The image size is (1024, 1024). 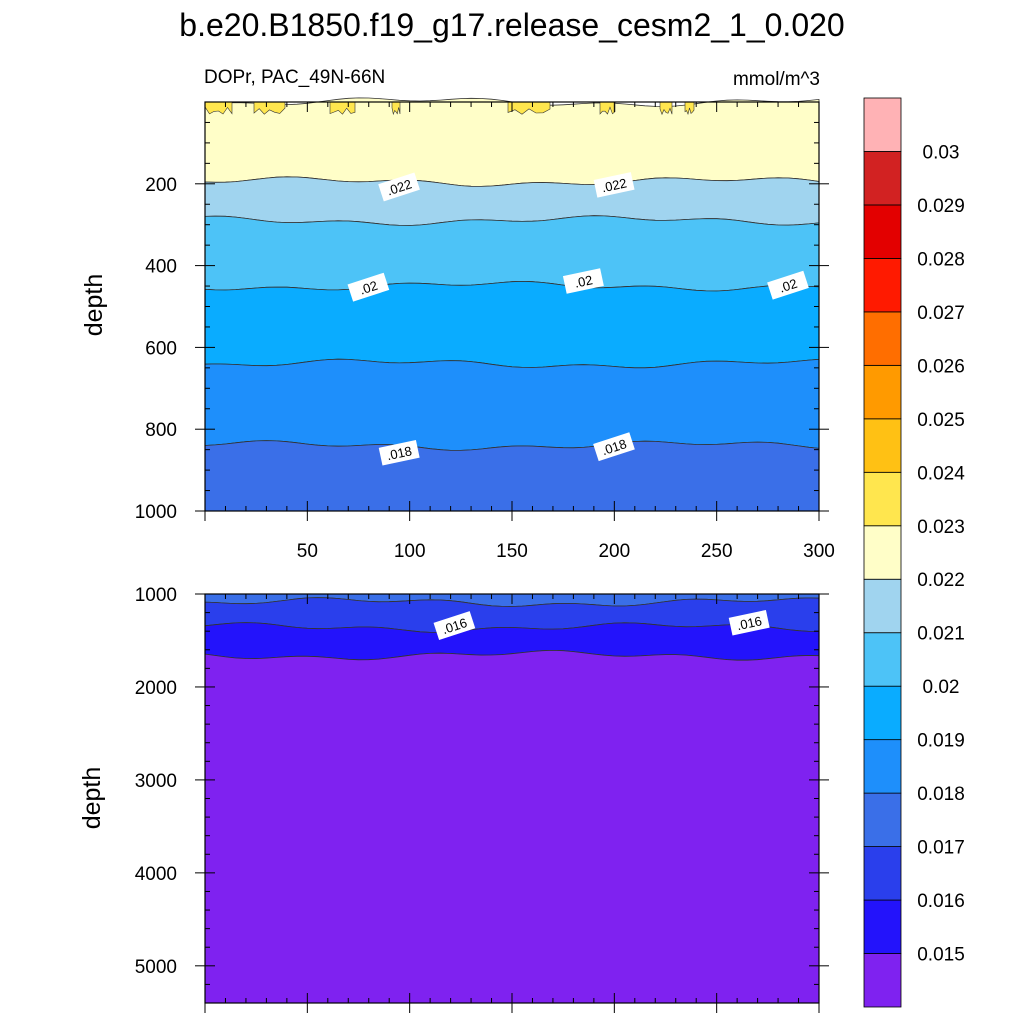 What do you see at coordinates (941, 473) in the screenshot?
I see `colorbar-label: 0.024` at bounding box center [941, 473].